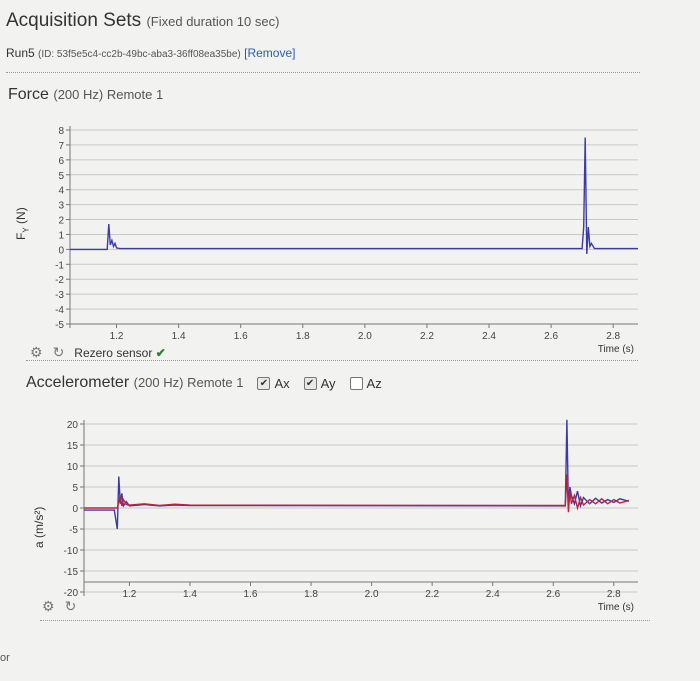 This screenshot has height=681, width=700. Describe the element at coordinates (20, 53) in the screenshot. I see `run-name: Run5` at that location.